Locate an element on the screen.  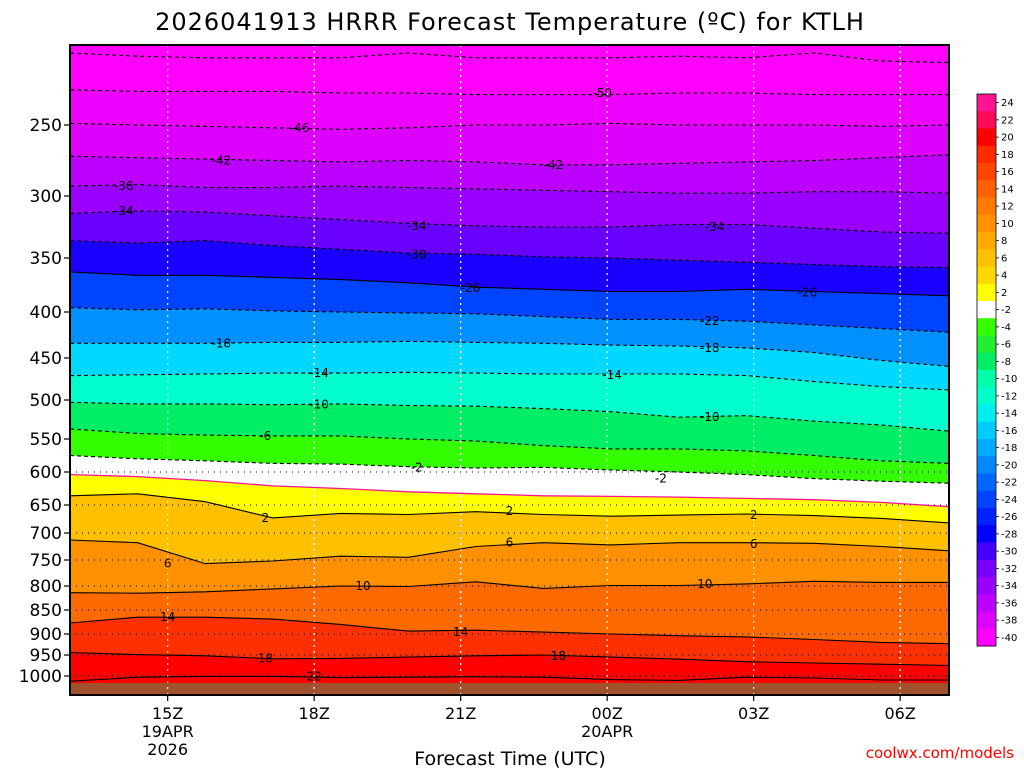
colorbar-label: -2 is located at coordinates (1006, 310).